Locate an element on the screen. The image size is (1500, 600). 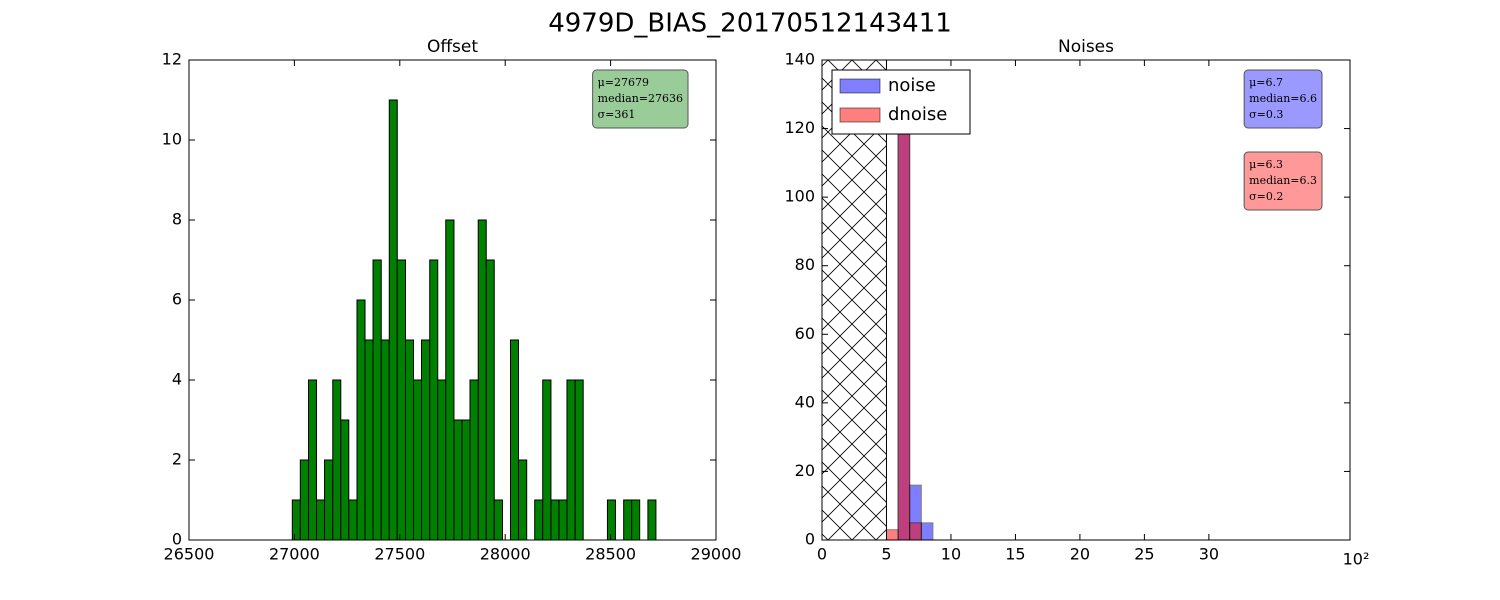
x-tick-label: 25 is located at coordinates (1144, 554).